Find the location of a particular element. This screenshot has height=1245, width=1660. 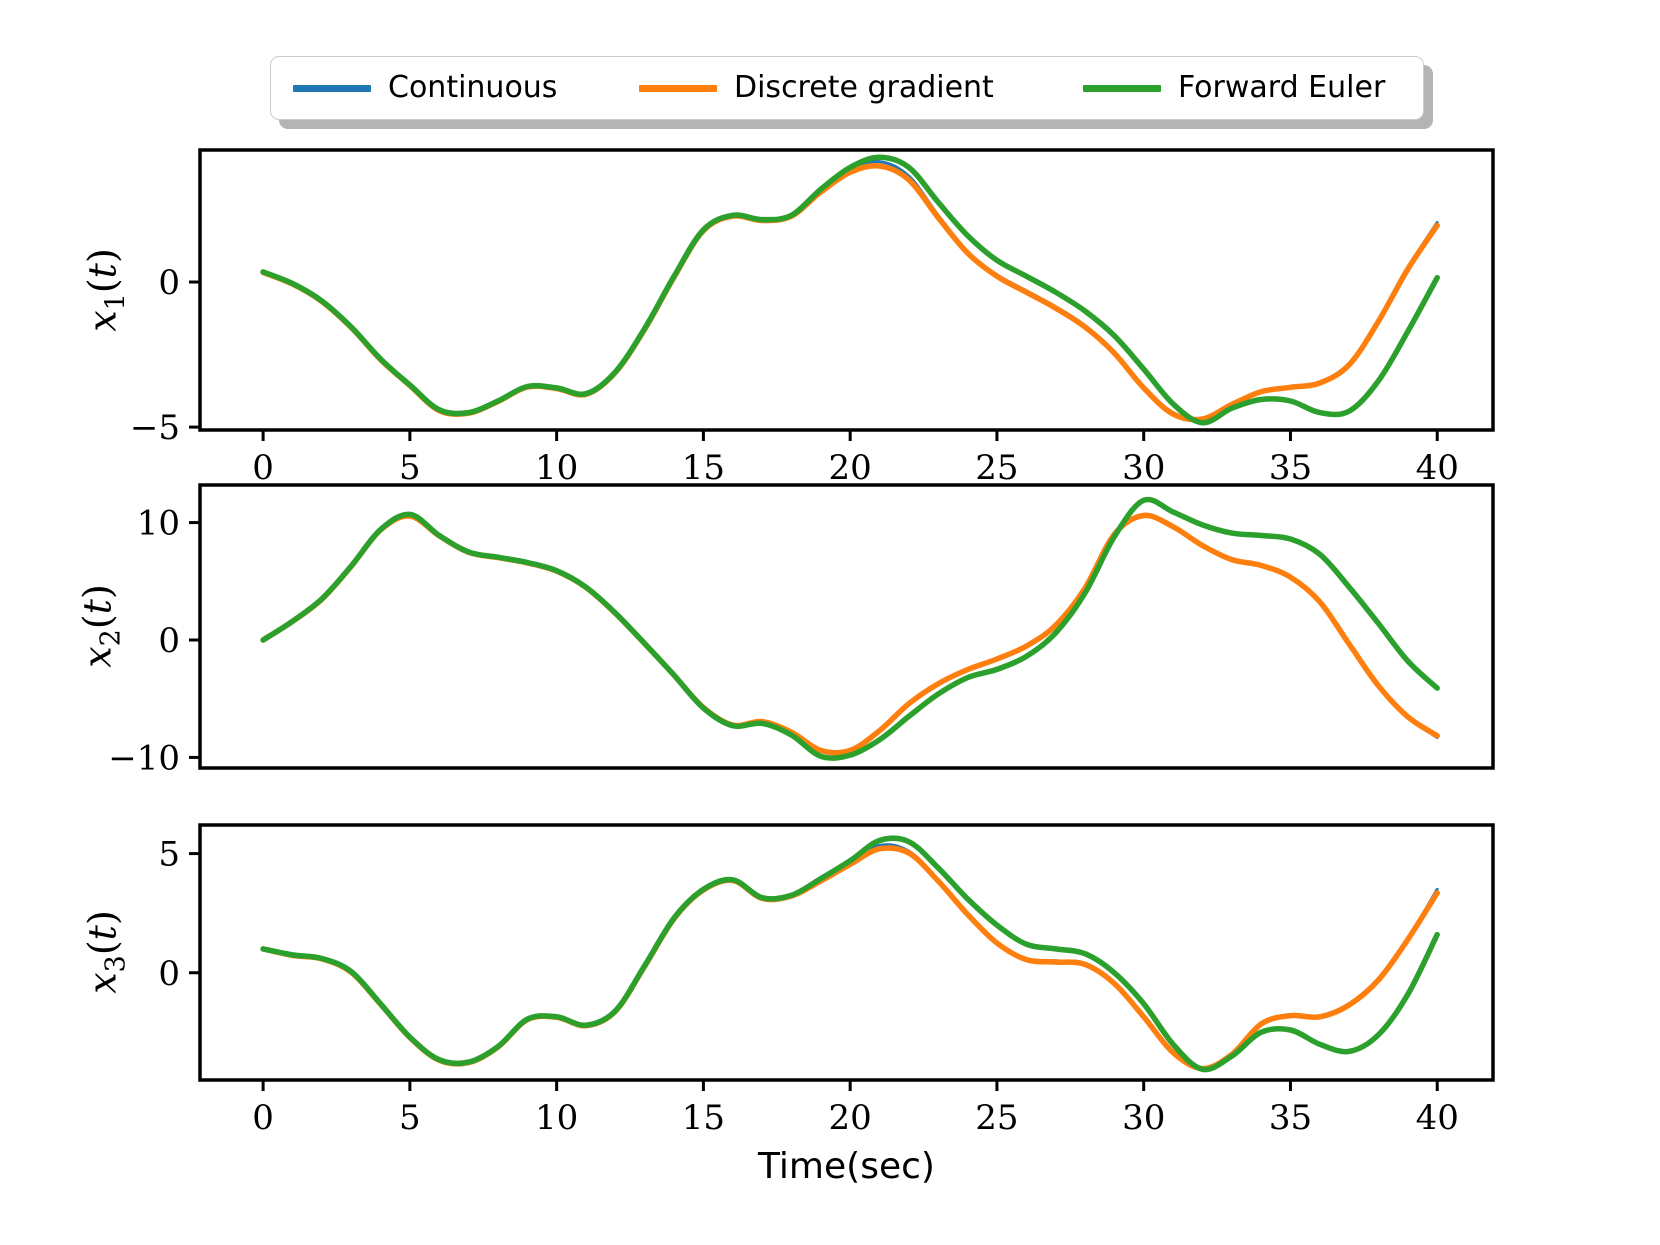

y-tick-label: 5 is located at coordinates (169, 855).